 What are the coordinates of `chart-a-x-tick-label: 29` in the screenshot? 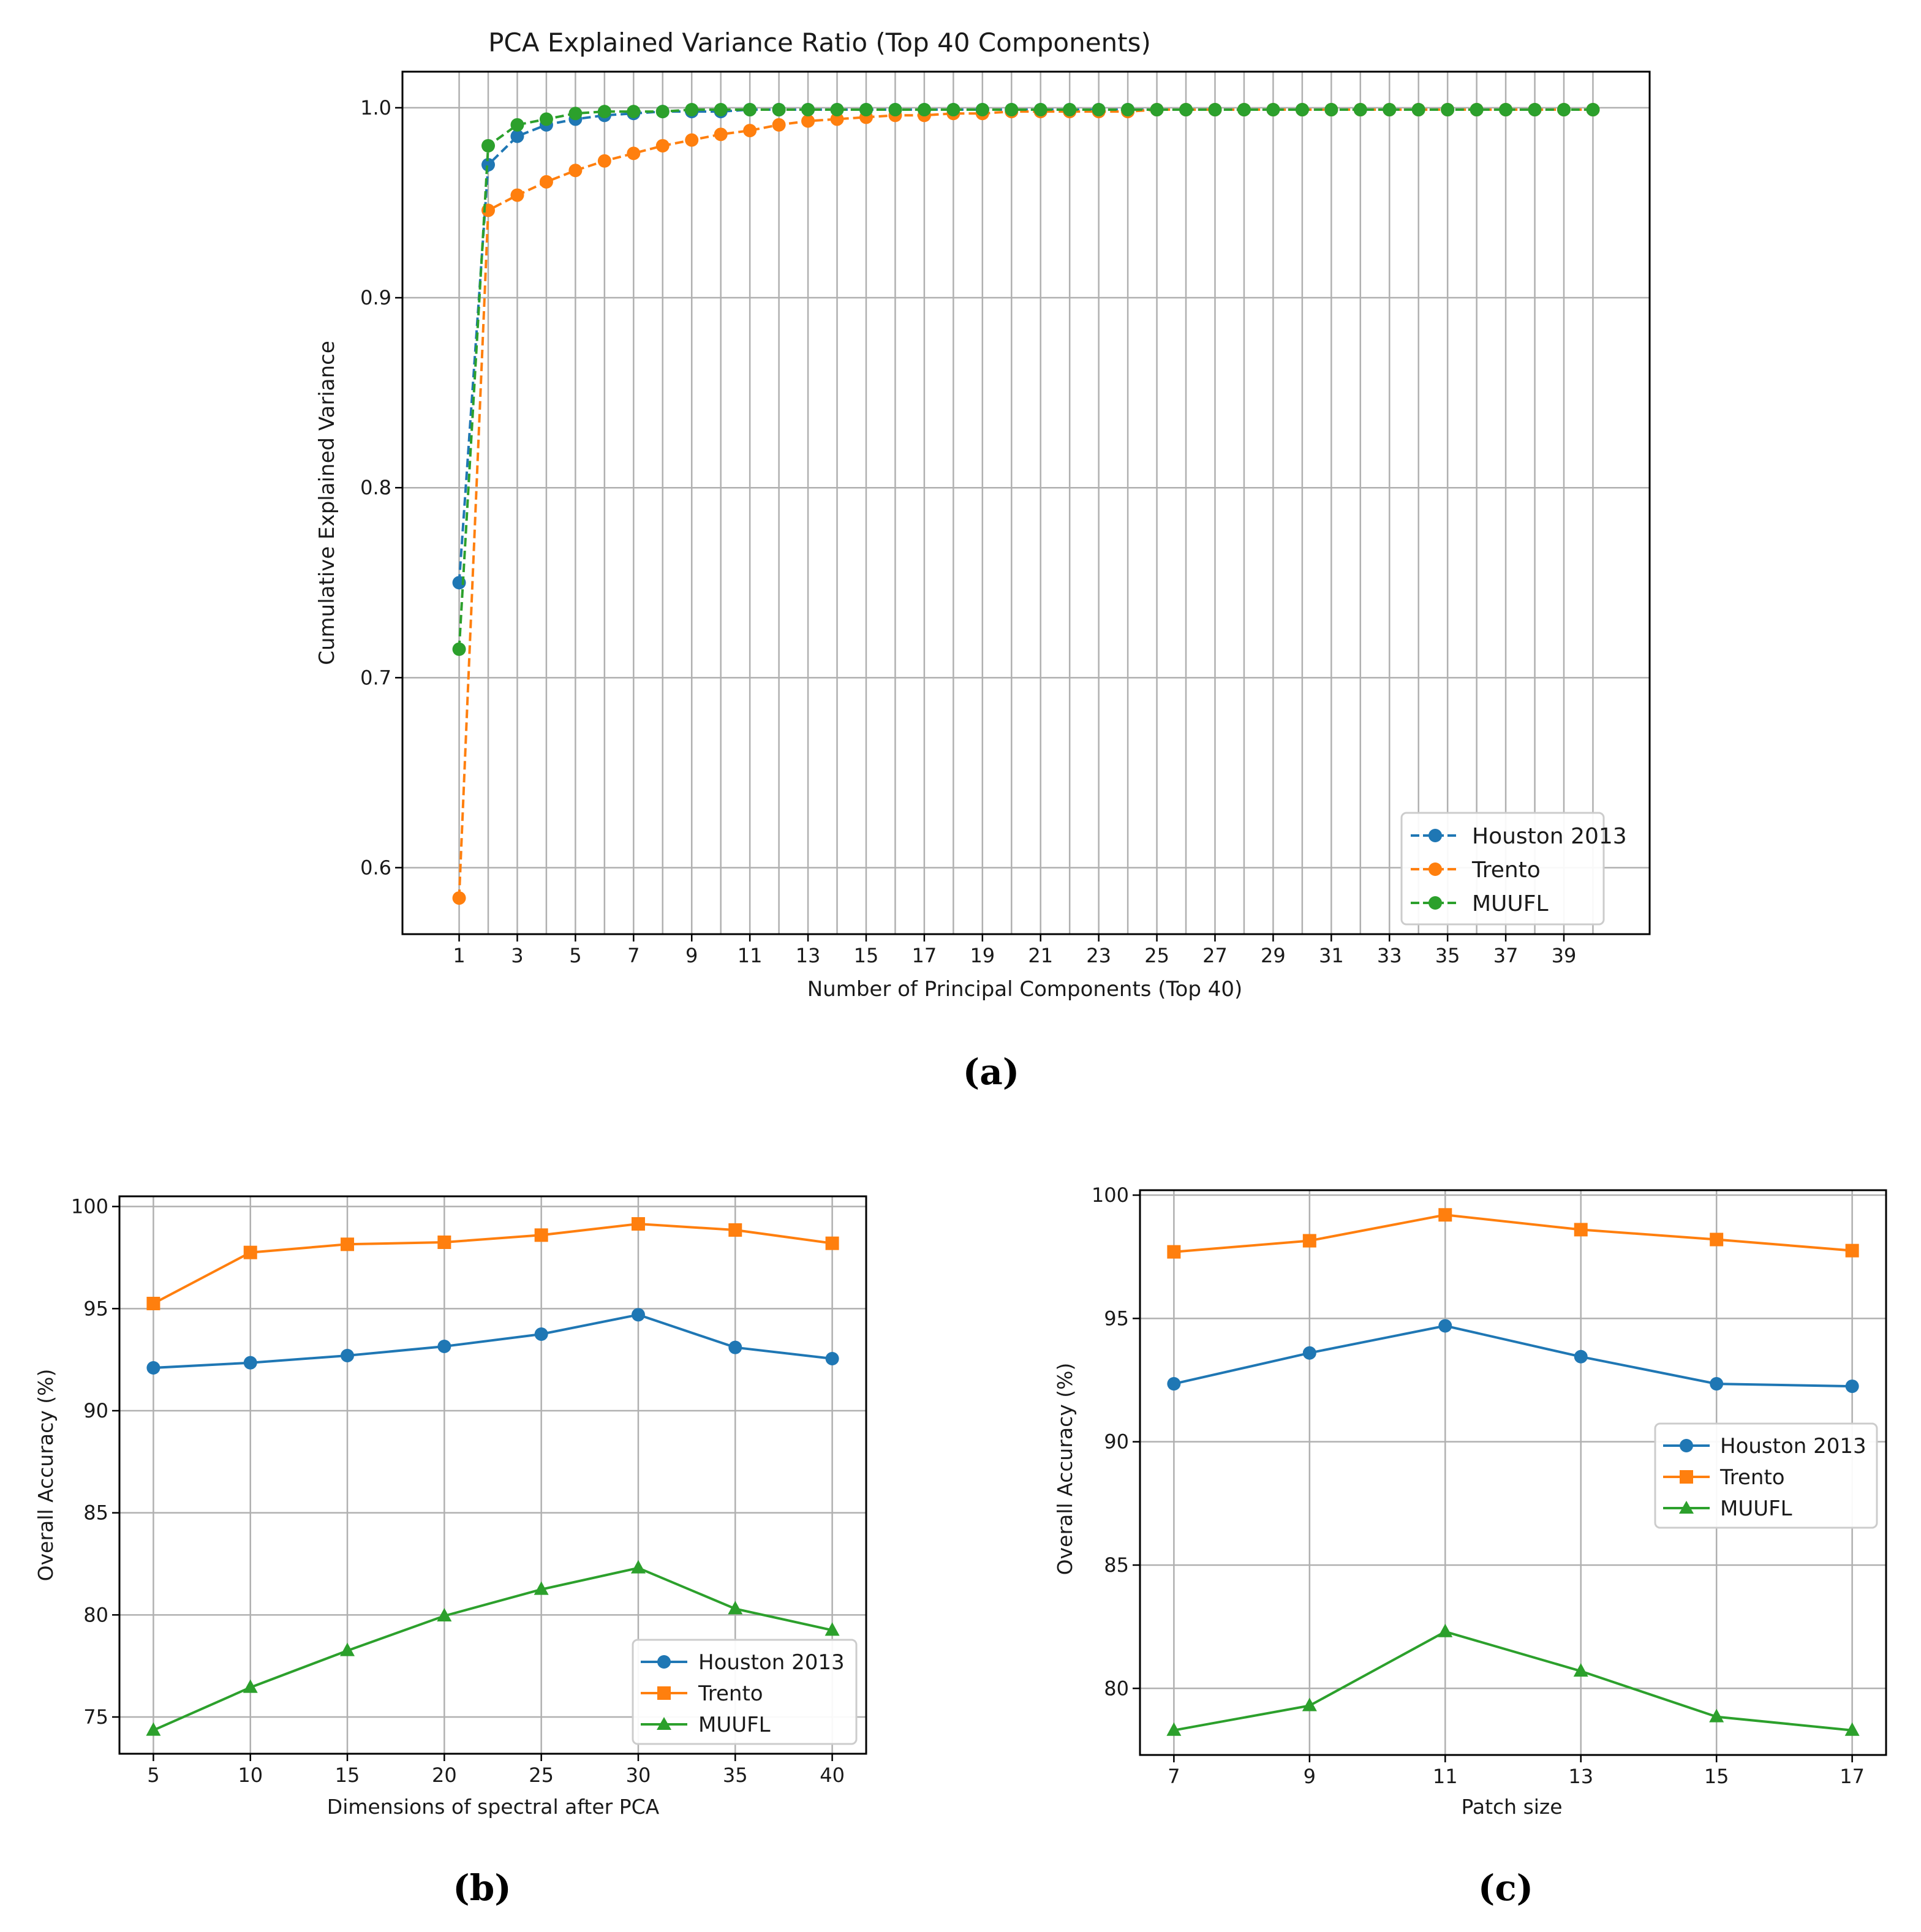 It's located at (1274, 955).